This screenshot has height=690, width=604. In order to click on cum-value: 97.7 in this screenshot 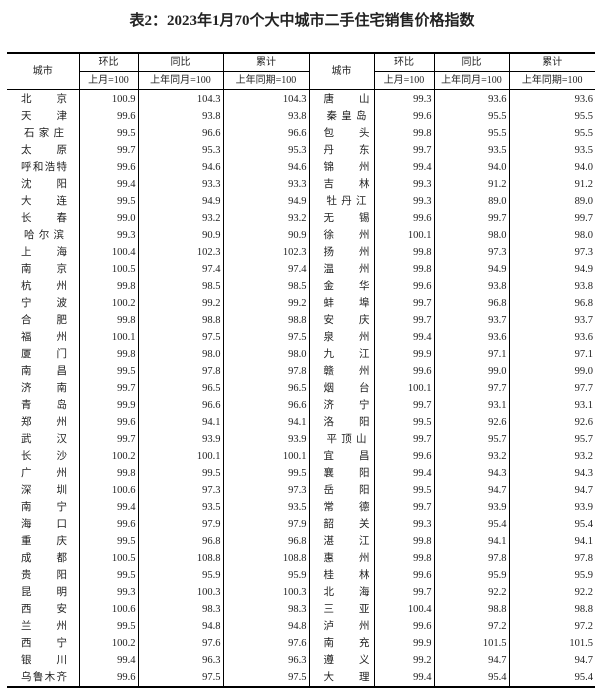, I will do `click(551, 388)`.